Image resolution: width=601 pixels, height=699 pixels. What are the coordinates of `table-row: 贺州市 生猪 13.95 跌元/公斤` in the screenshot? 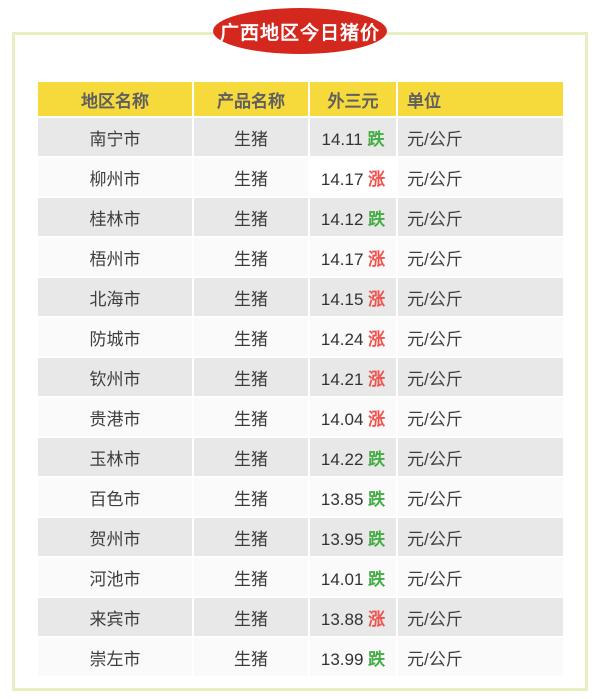 It's located at (300, 537).